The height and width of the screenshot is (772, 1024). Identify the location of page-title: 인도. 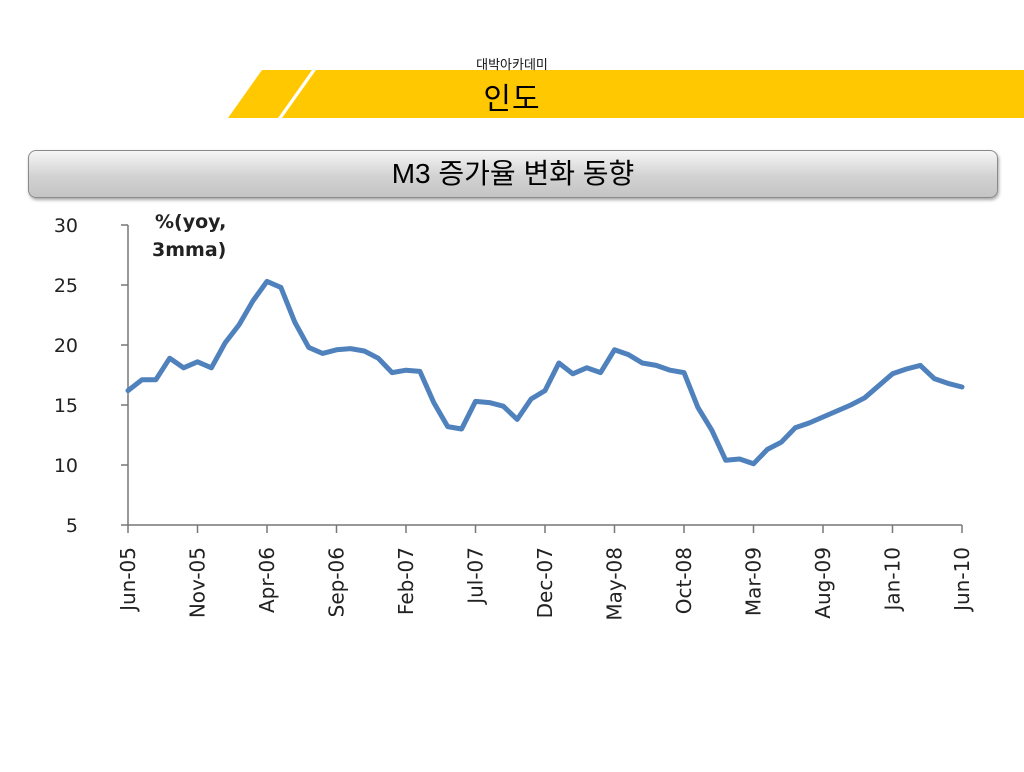
(512, 99).